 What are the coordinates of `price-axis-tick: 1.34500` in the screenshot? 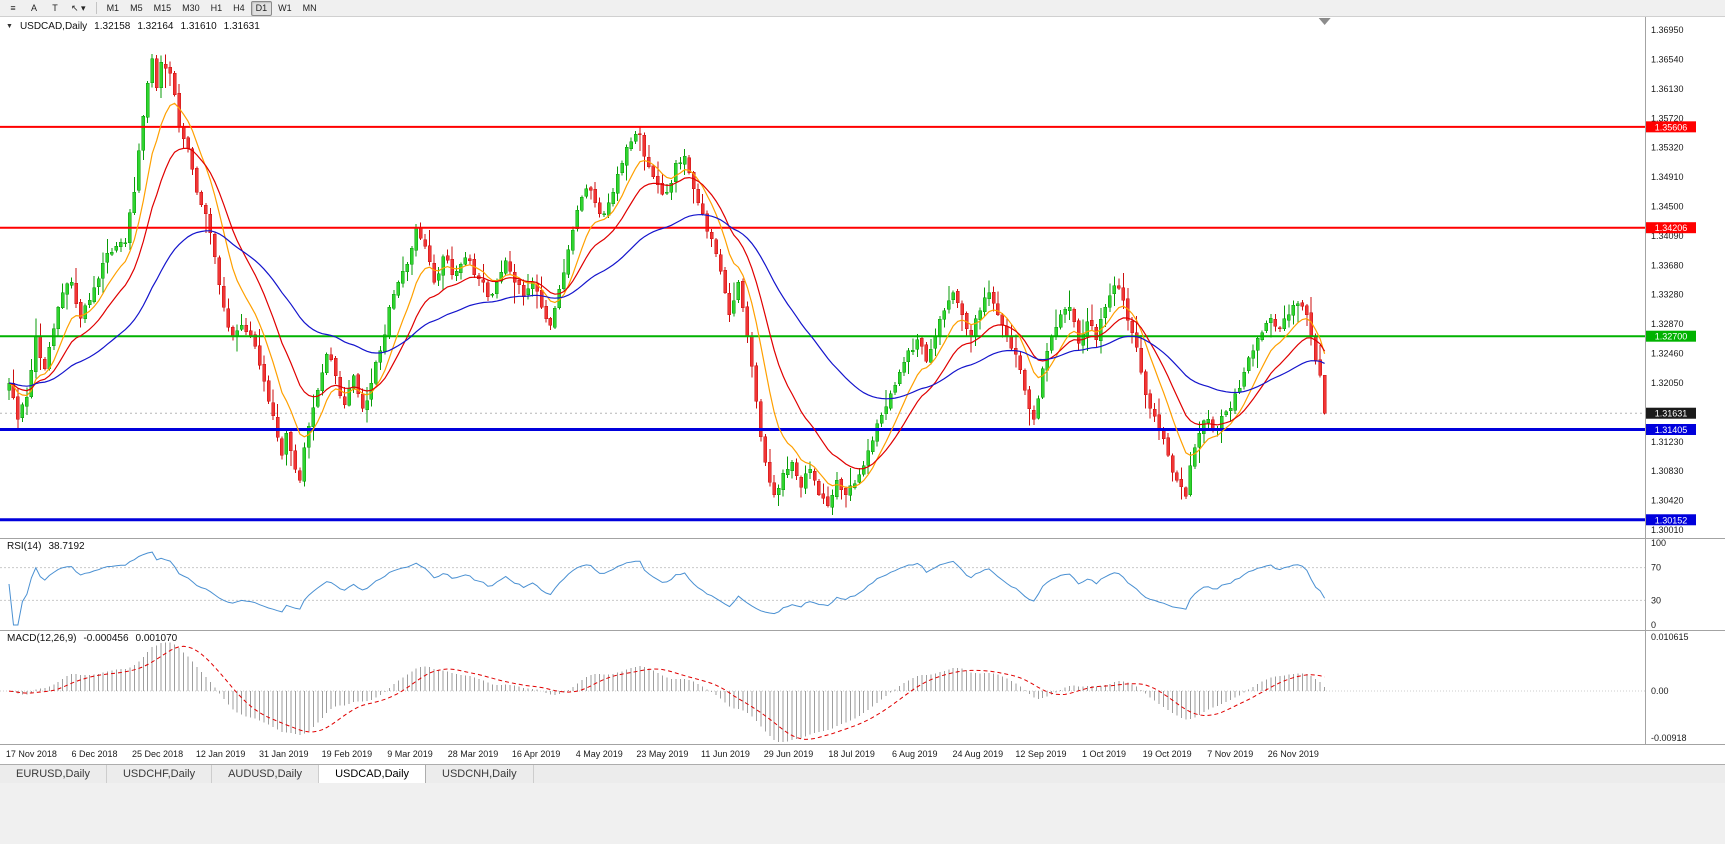 It's located at (1667, 207).